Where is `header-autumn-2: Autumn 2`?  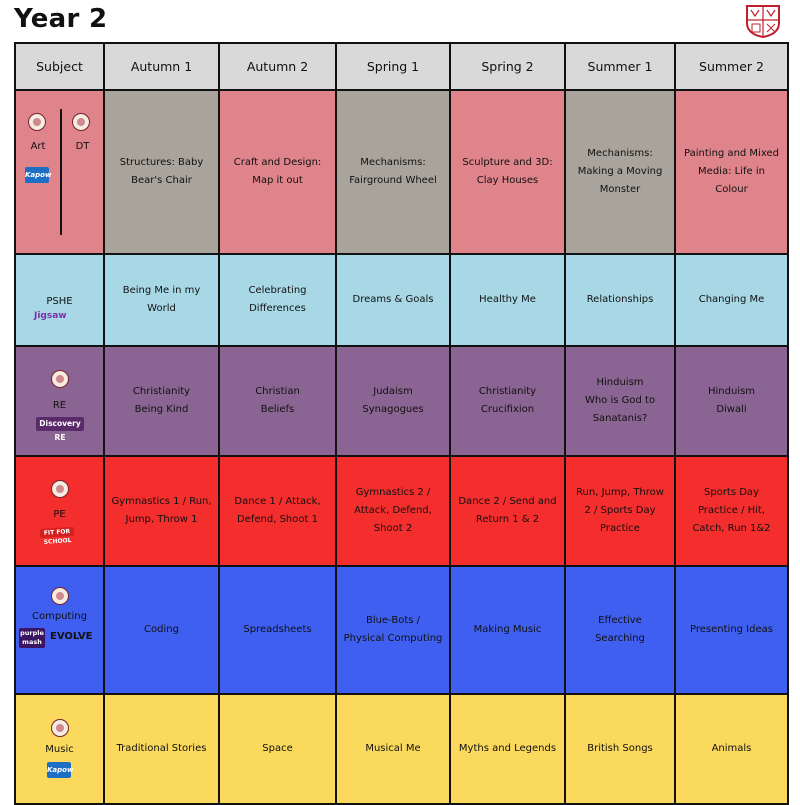
header-autumn-2: Autumn 2 is located at coordinates (277, 66).